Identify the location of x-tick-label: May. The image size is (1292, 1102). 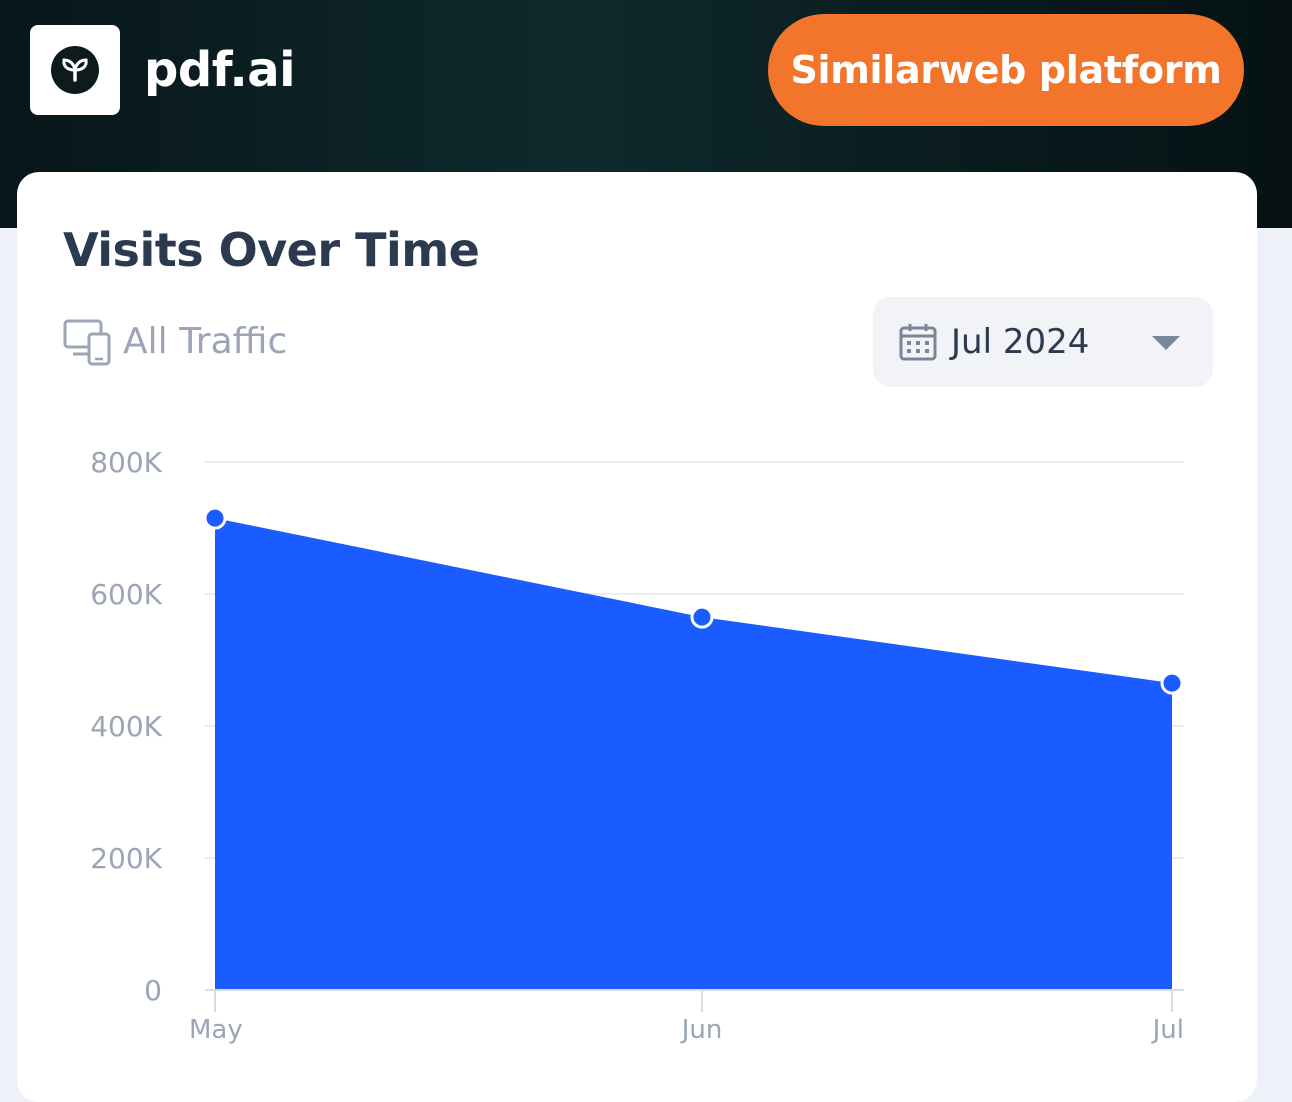
(216, 1030).